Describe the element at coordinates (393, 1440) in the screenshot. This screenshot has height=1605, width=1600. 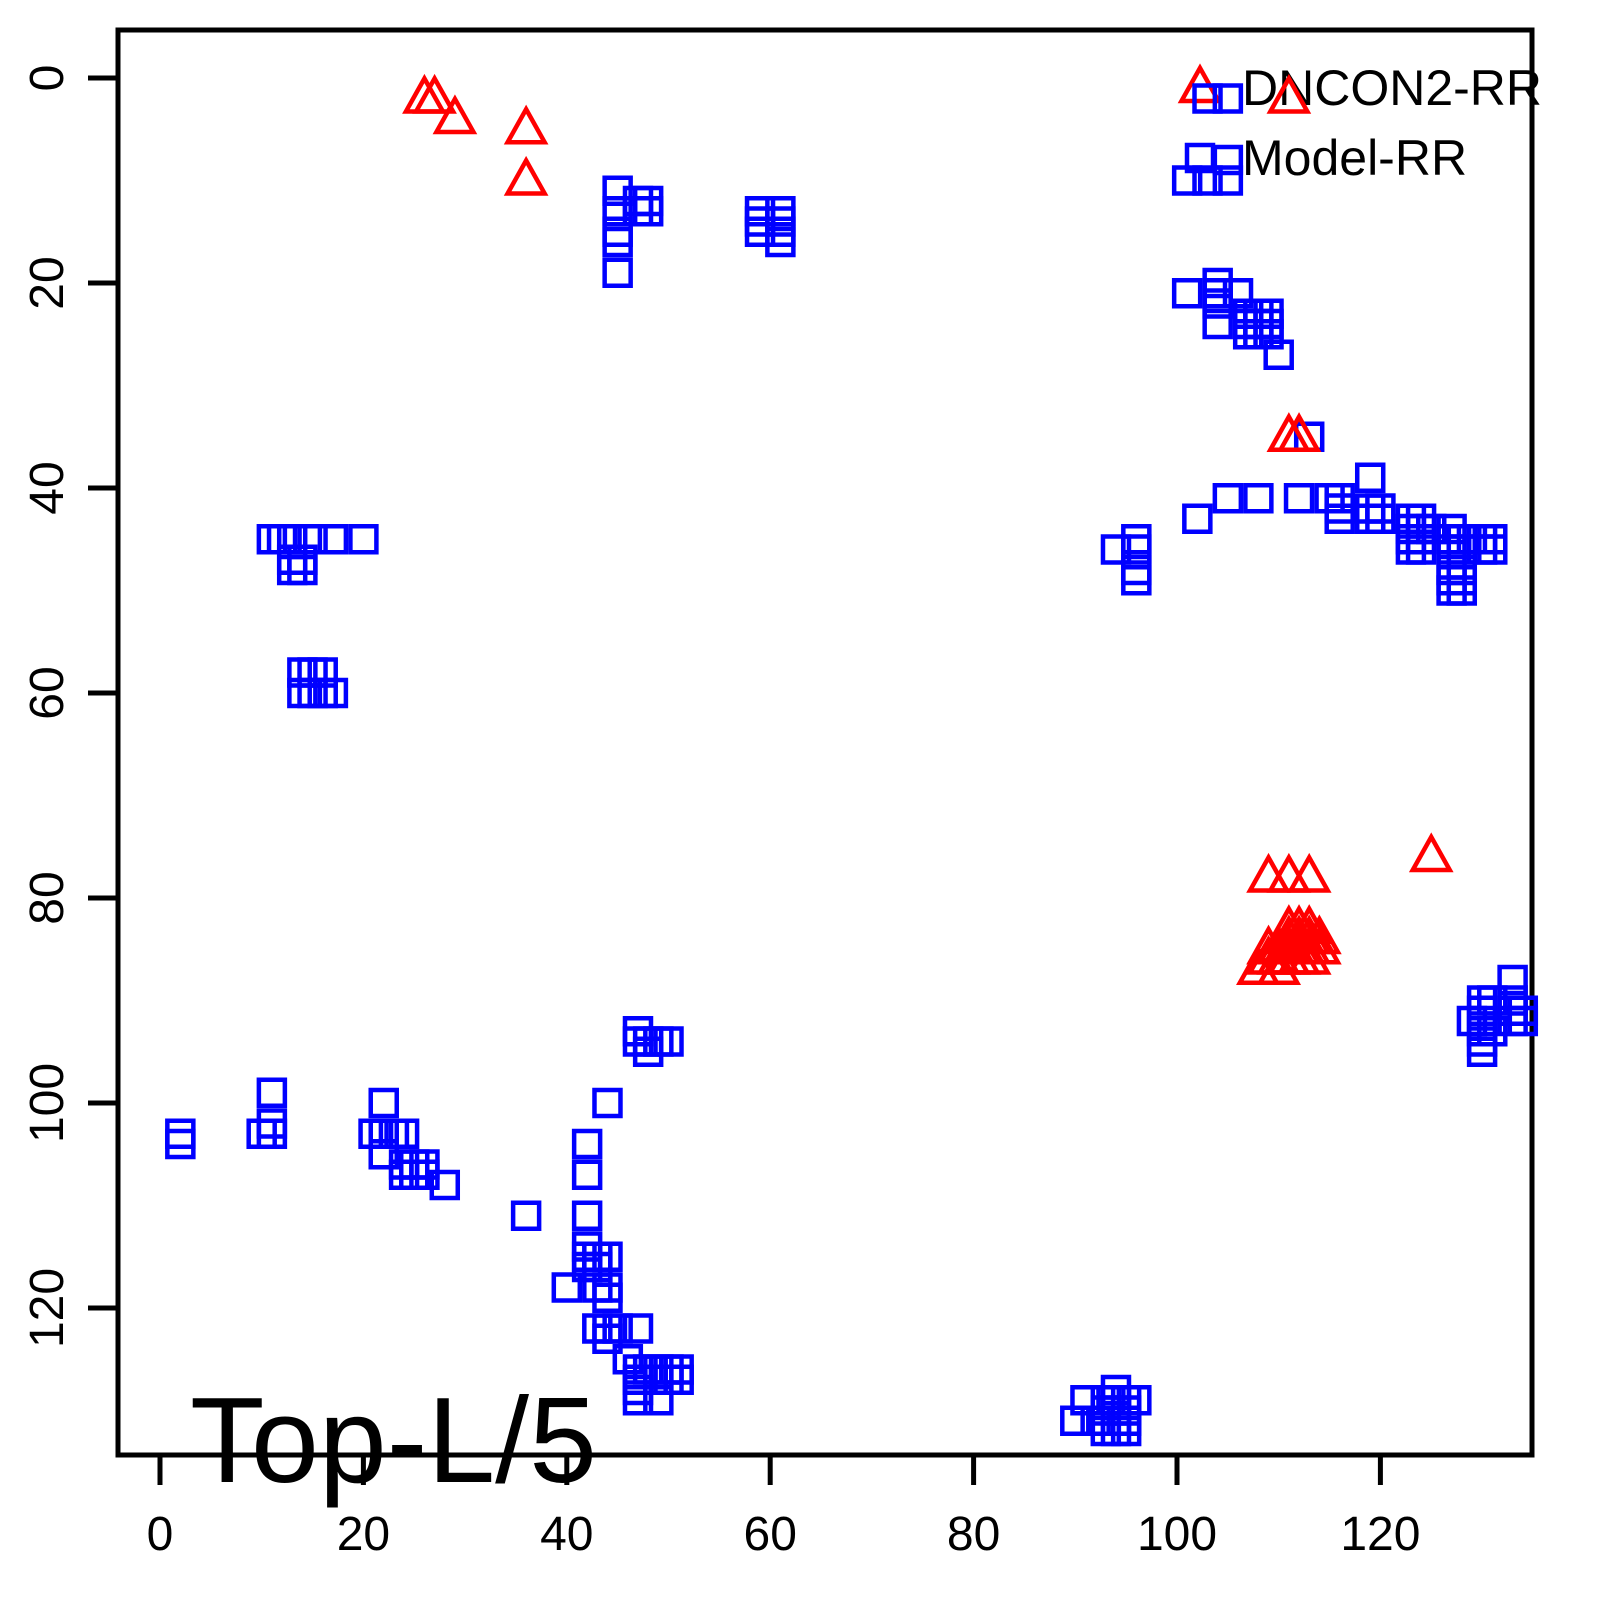
I see `annotation-top-l5: Top-L/5` at that location.